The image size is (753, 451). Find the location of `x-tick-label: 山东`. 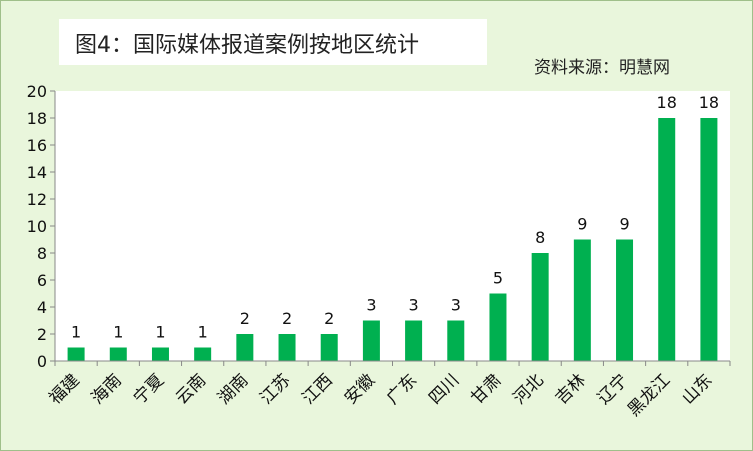

x-tick-label: 山东 is located at coordinates (697, 389).